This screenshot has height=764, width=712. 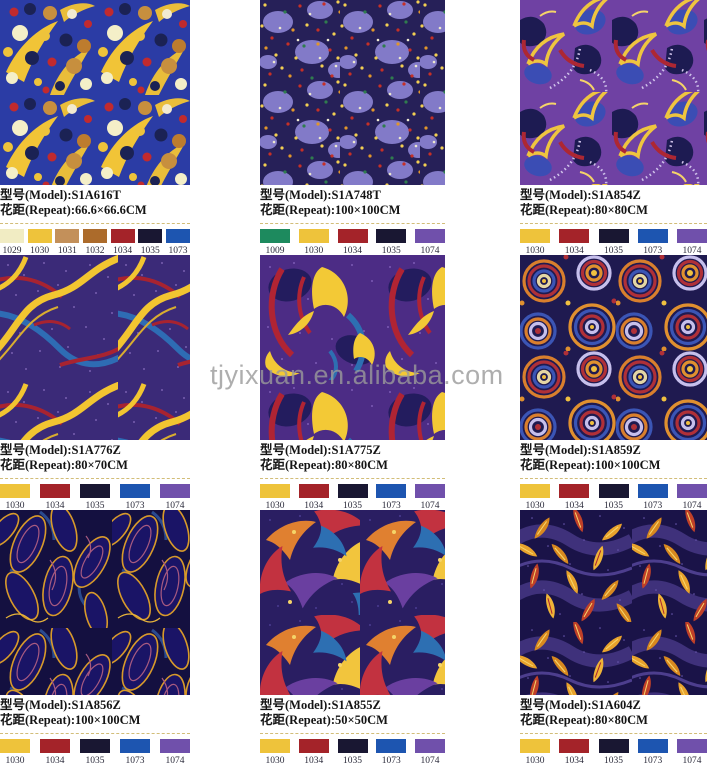 I want to click on swatch-code: 1035, so click(x=613, y=506).